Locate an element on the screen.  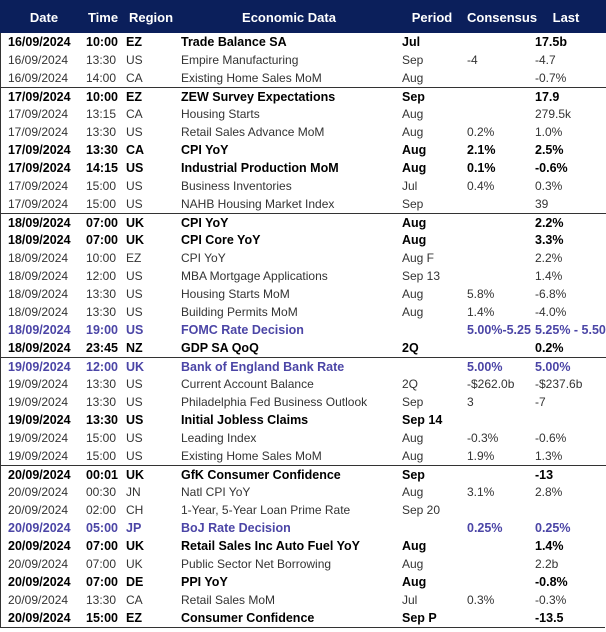
indicator-cell: CPI YoY is located at coordinates (203, 258).